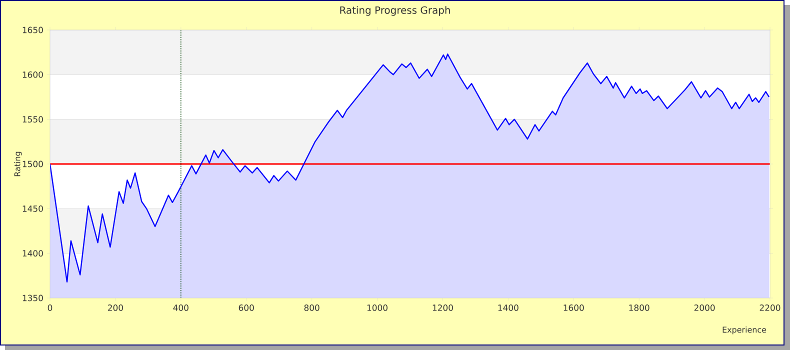 Image resolution: width=790 pixels, height=350 pixels. Describe the element at coordinates (32, 253) in the screenshot. I see `y-tick-label: 1400` at that location.